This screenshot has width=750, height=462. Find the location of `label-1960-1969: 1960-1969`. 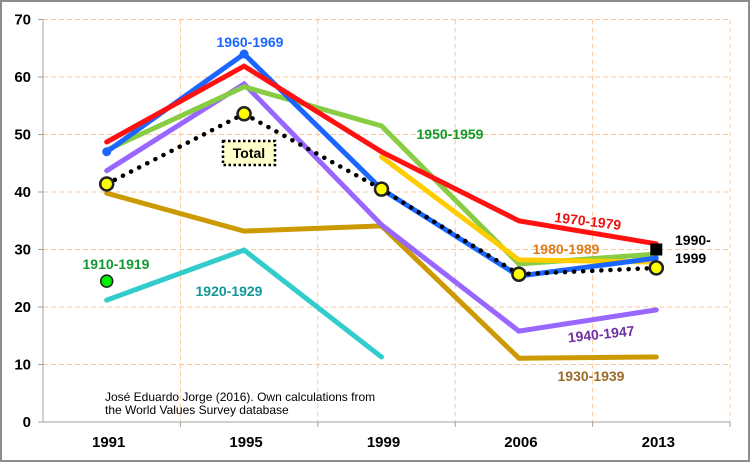

label-1960-1969: 1960-1969 is located at coordinates (250, 42).